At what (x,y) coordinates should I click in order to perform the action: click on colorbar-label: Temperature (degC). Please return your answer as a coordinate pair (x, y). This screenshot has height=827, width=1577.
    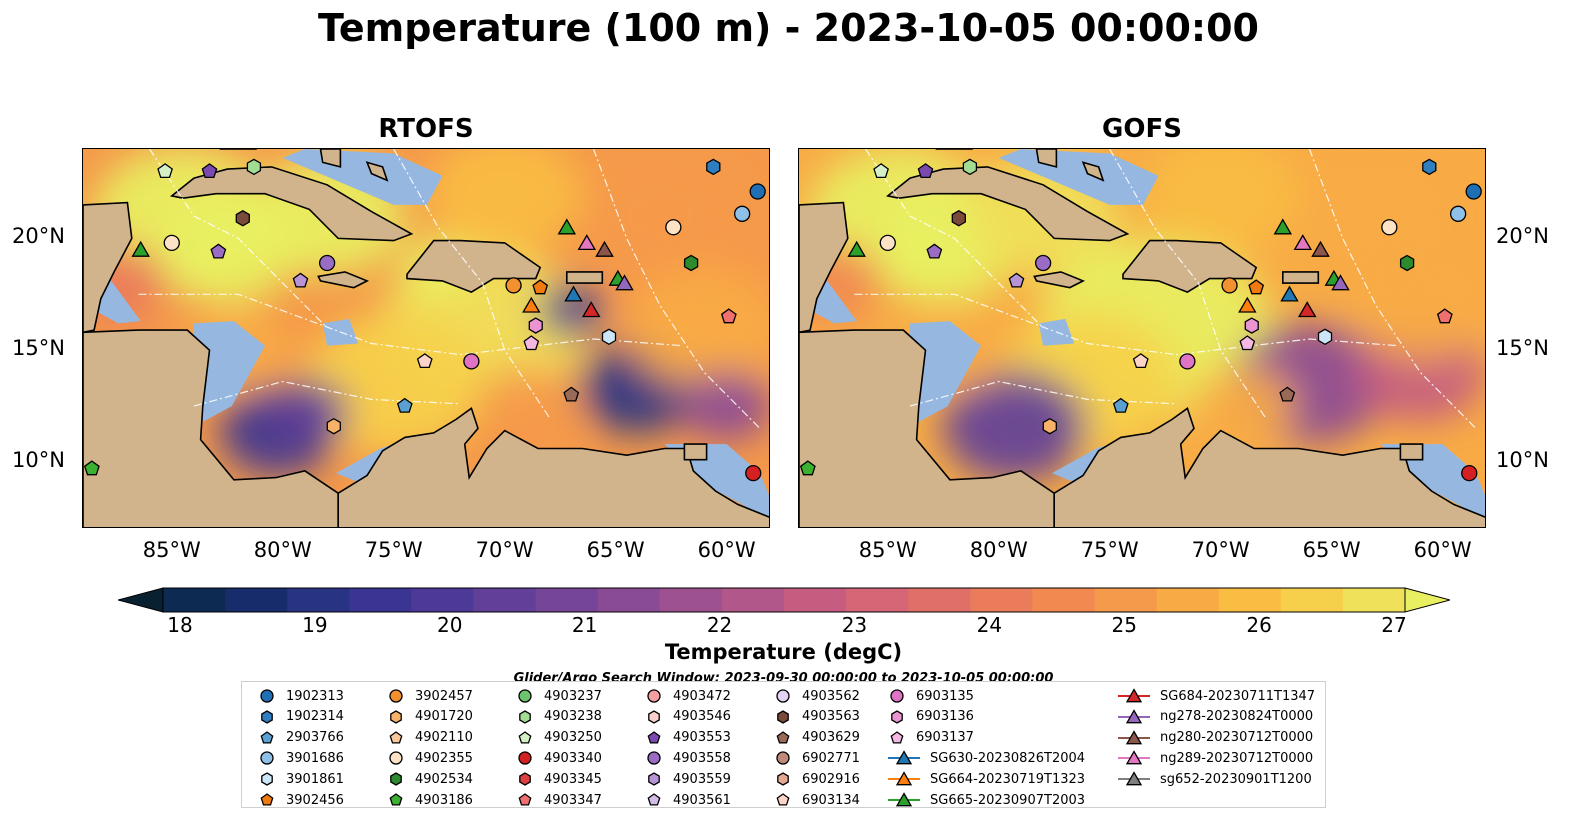
    Looking at the image, I should click on (783, 652).